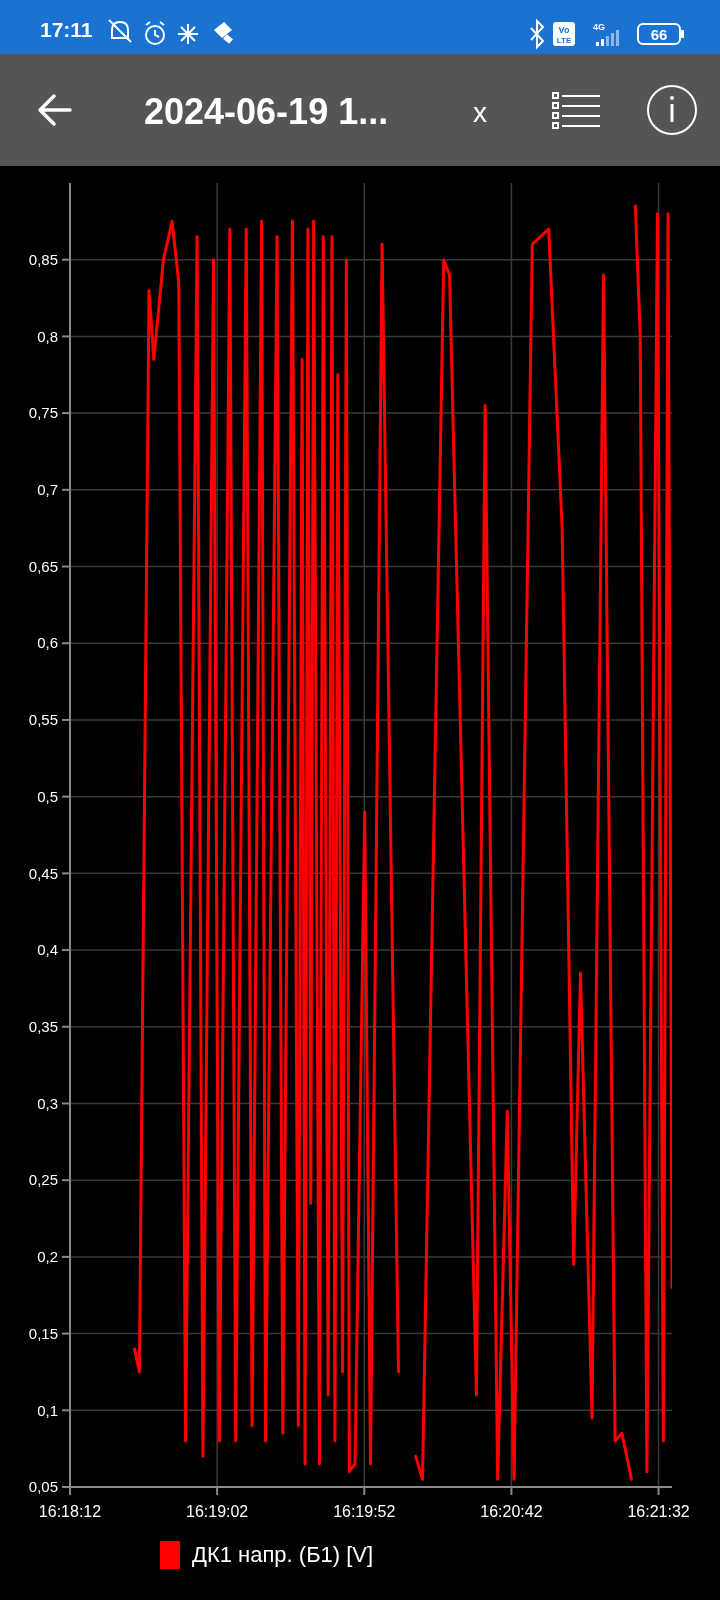 The height and width of the screenshot is (1600, 720). I want to click on text: 17:11, so click(66, 29).